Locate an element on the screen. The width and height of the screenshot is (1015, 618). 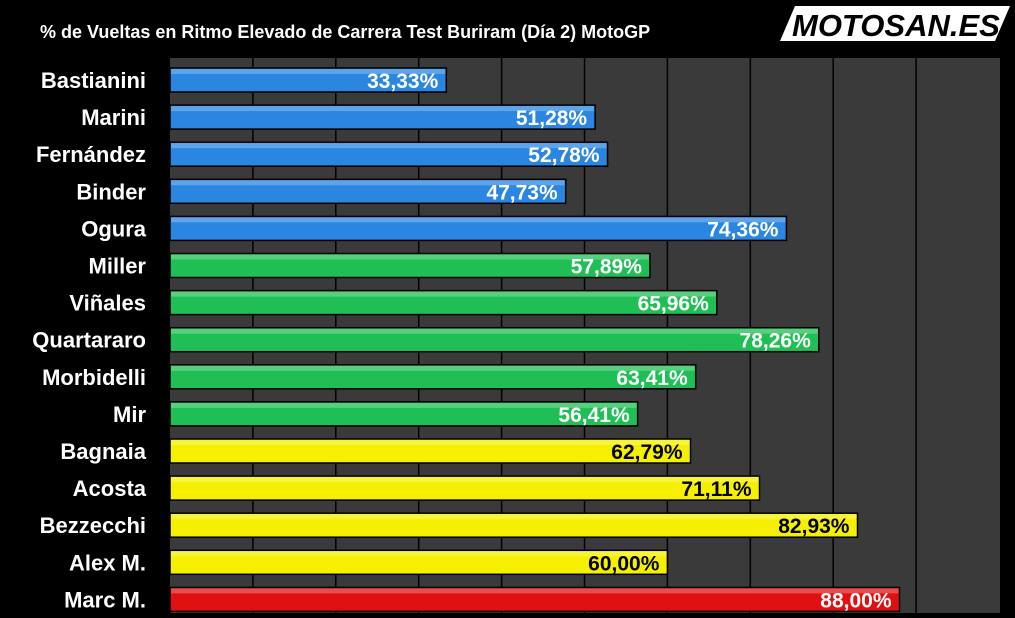
value-label: 74,36% is located at coordinates (743, 229).